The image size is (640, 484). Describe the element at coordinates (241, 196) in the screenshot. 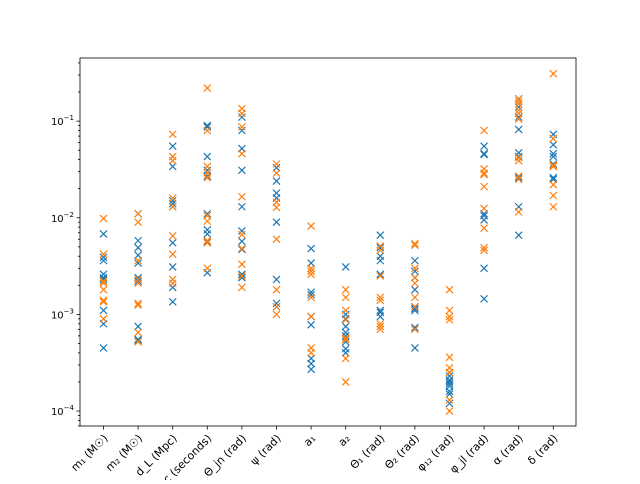

I see `data-point-s1-c4-p4` at that location.